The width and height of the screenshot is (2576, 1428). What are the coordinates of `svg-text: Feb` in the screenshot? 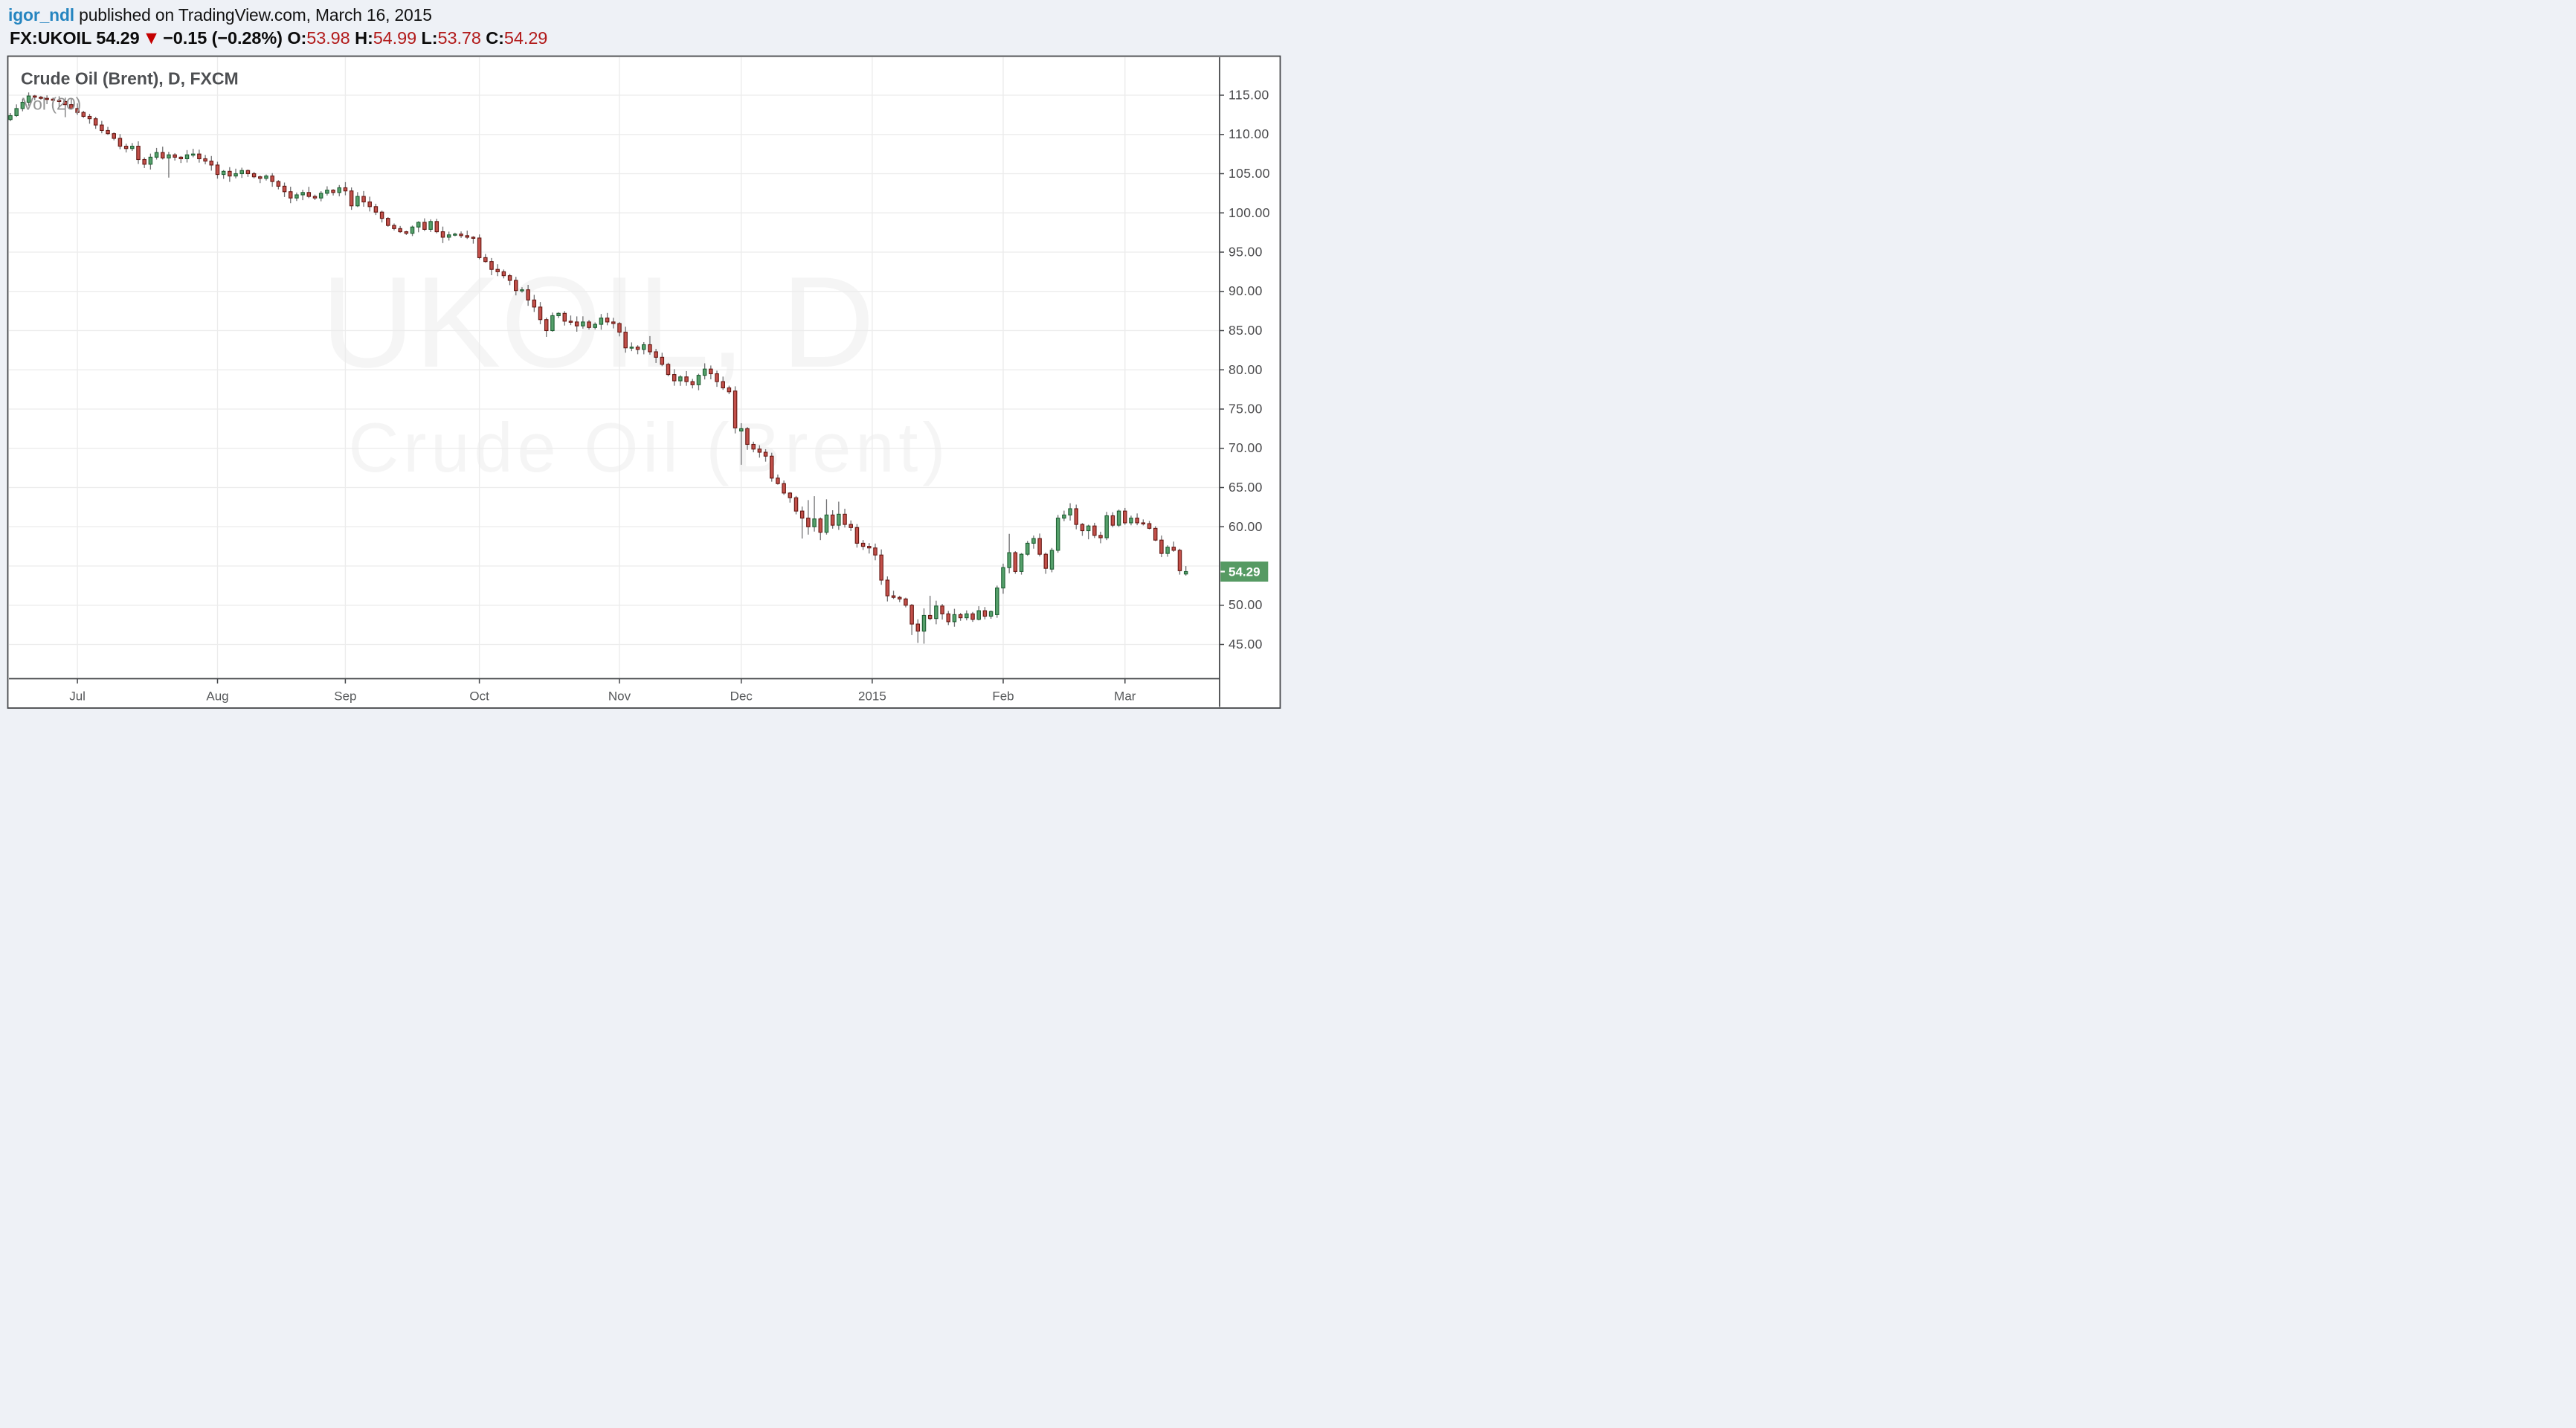 It's located at (1003, 696).